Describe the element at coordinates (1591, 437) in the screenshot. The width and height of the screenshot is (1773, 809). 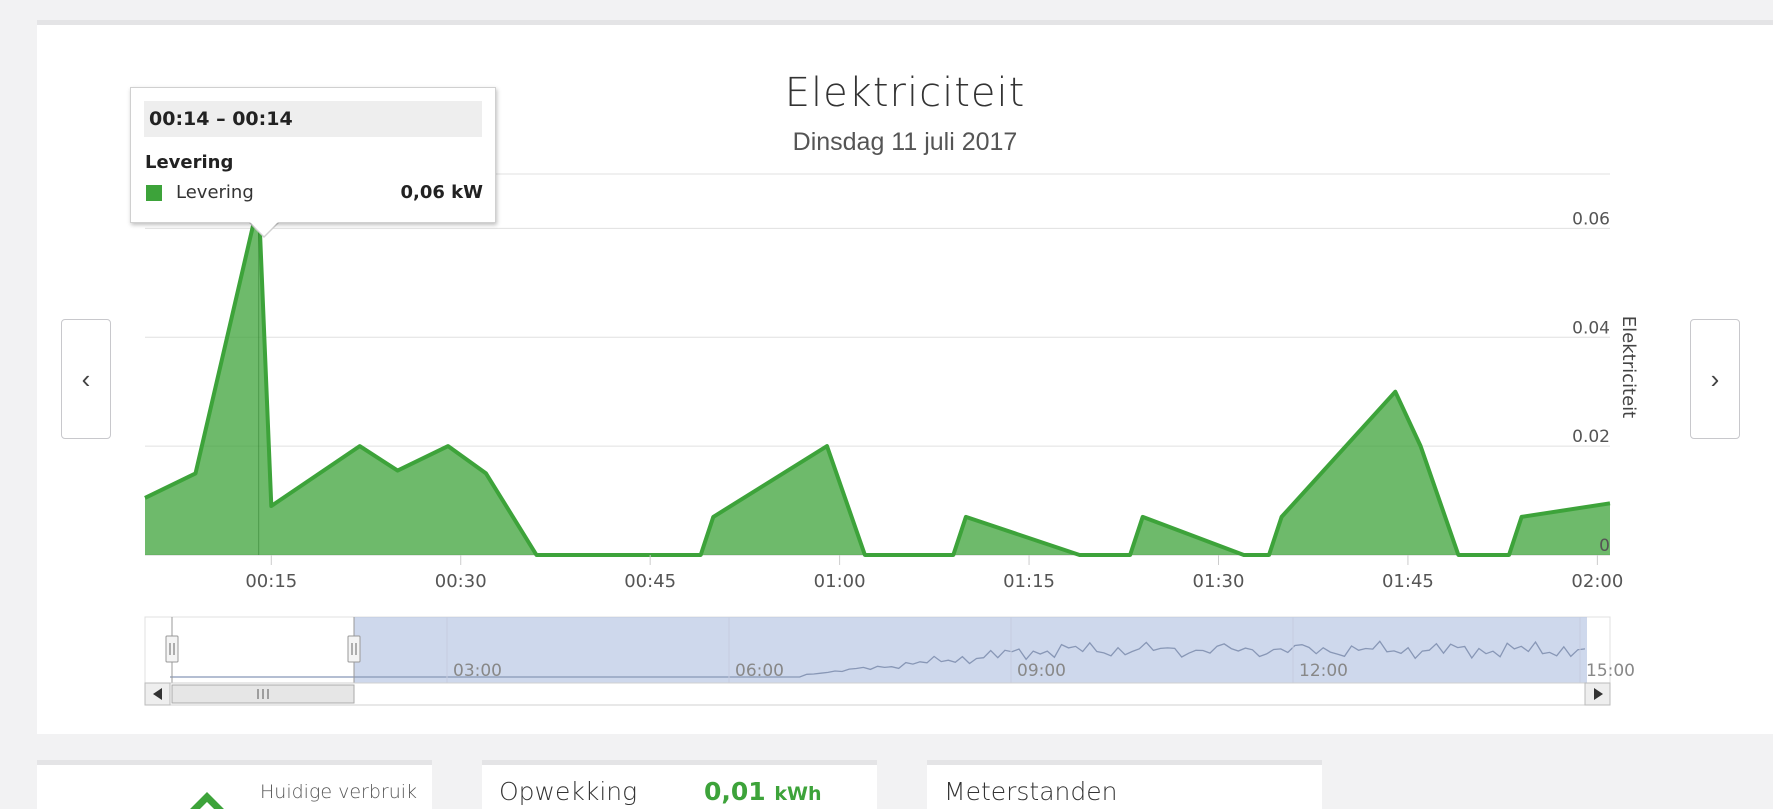
I see `y-tick-label: 0.02` at that location.